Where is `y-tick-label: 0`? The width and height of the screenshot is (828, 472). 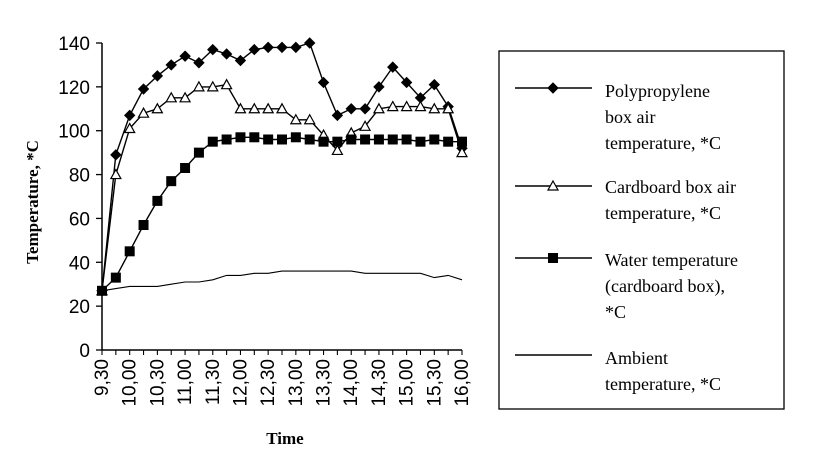 y-tick-label: 0 is located at coordinates (84, 351).